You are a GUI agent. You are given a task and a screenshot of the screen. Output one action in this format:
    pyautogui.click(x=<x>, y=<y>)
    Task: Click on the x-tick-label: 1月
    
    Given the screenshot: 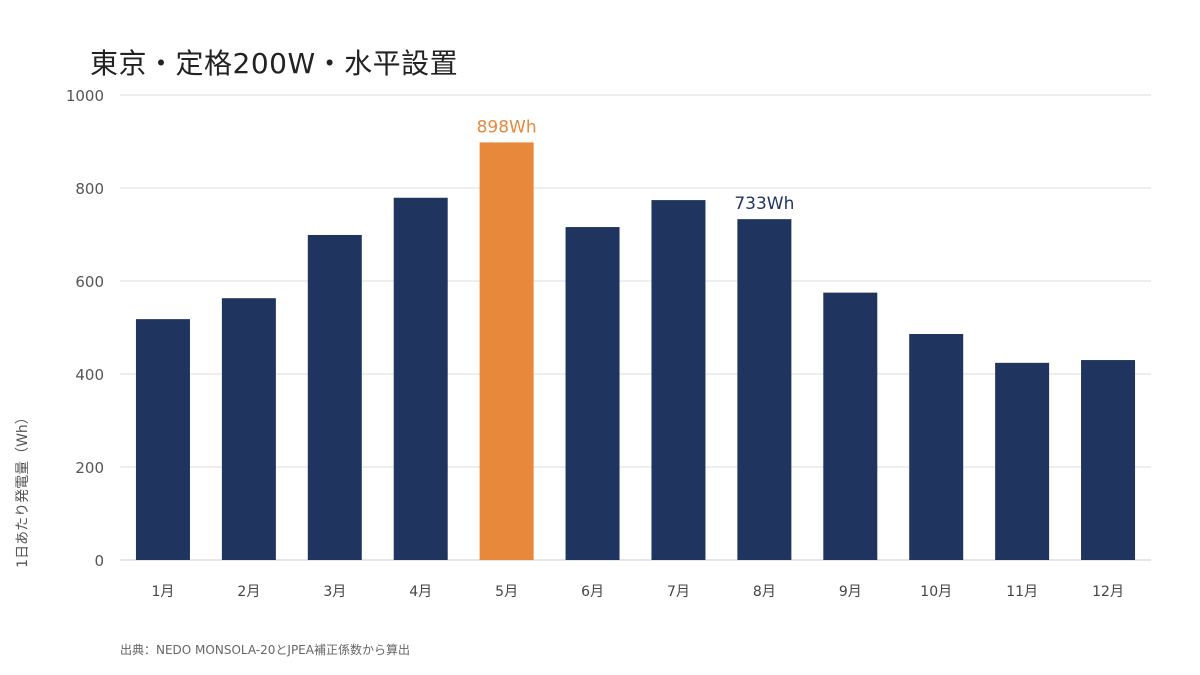 What is the action you would take?
    pyautogui.click(x=162, y=592)
    